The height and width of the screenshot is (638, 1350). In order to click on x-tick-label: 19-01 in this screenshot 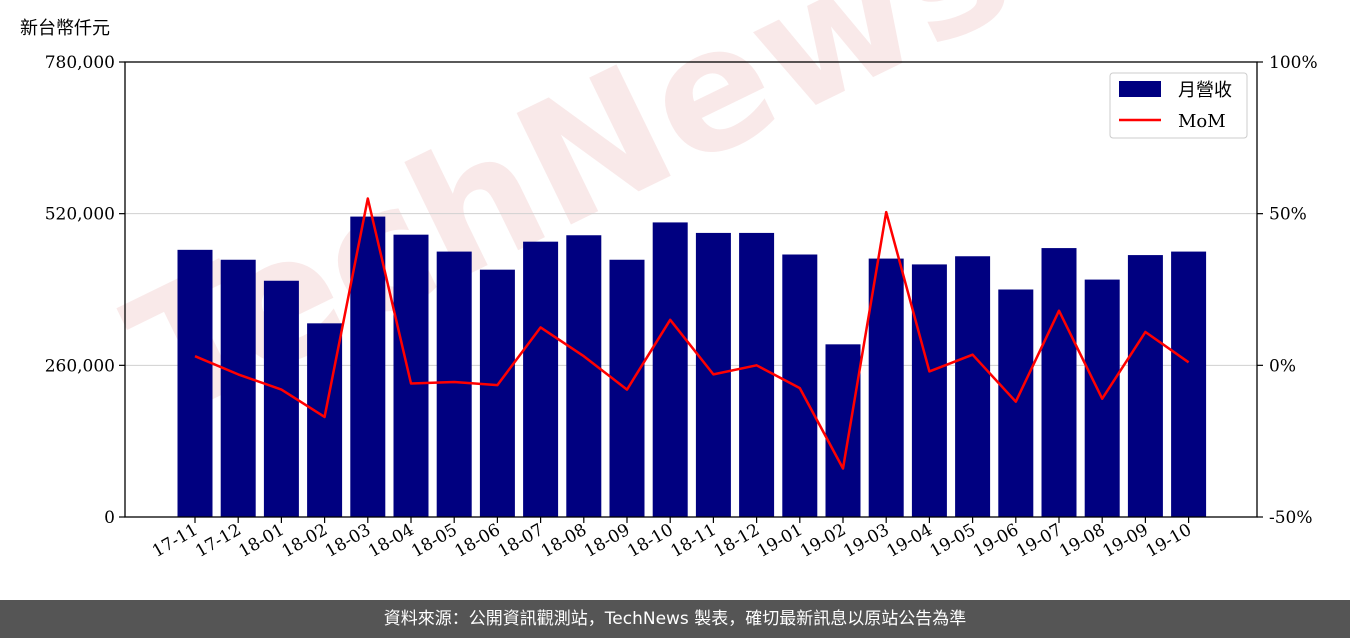, I will do `click(780, 541)`.